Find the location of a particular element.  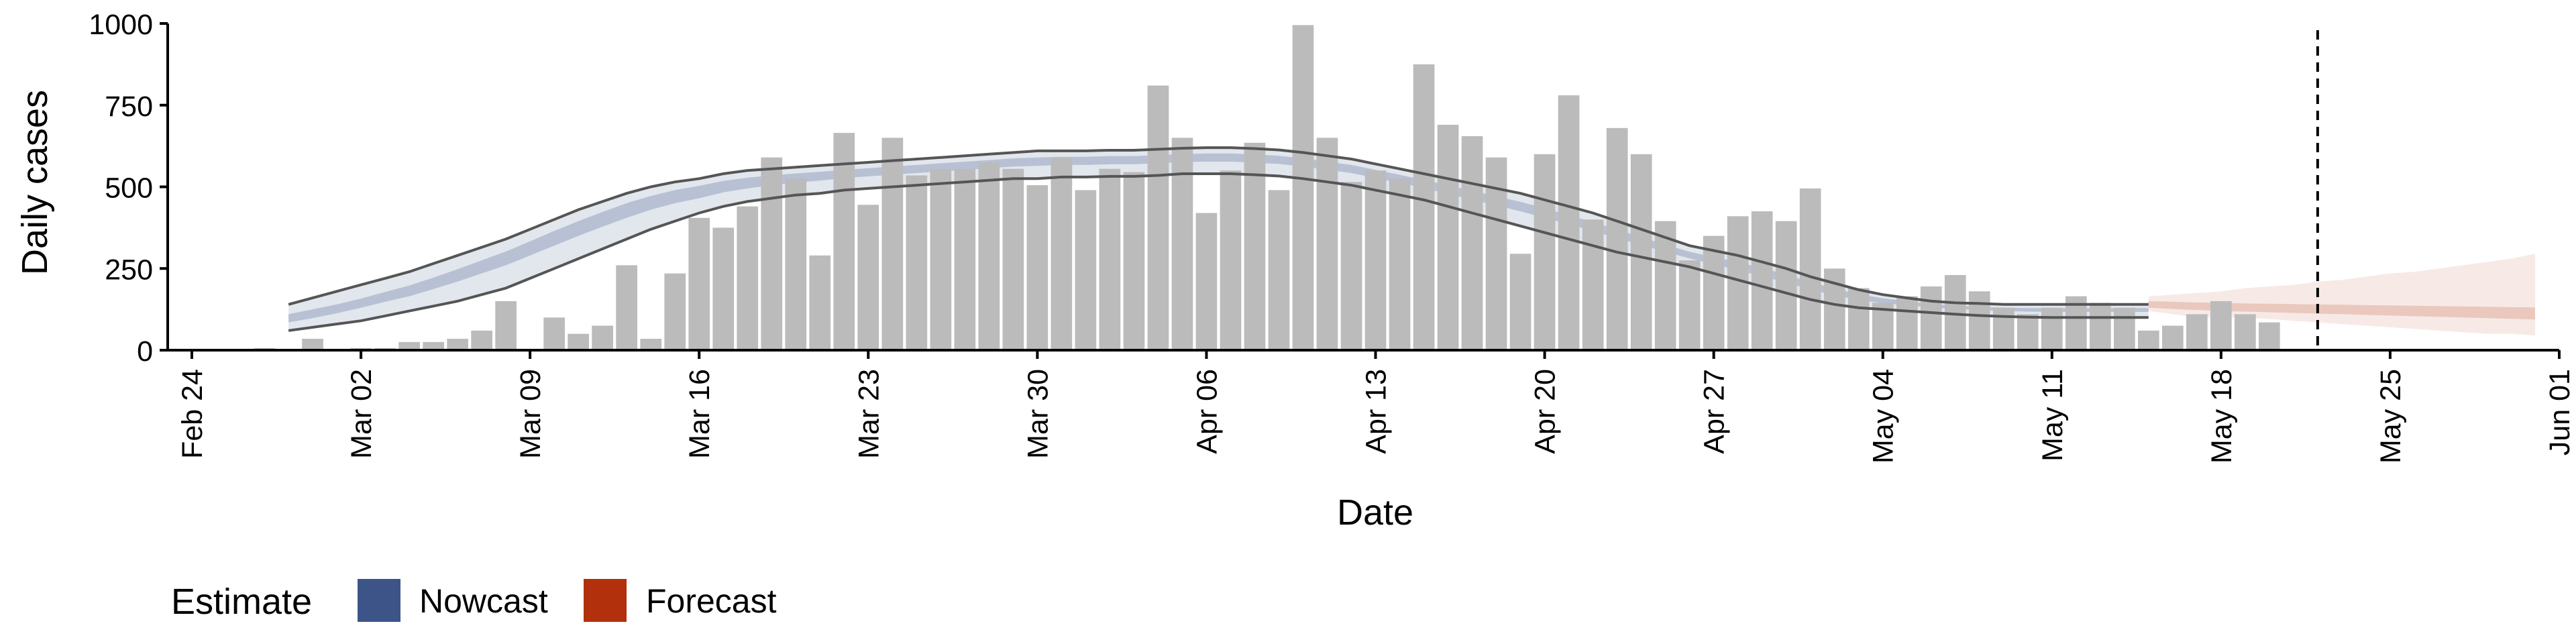

legend: Estimate Nowcast Forecast is located at coordinates (474, 600).